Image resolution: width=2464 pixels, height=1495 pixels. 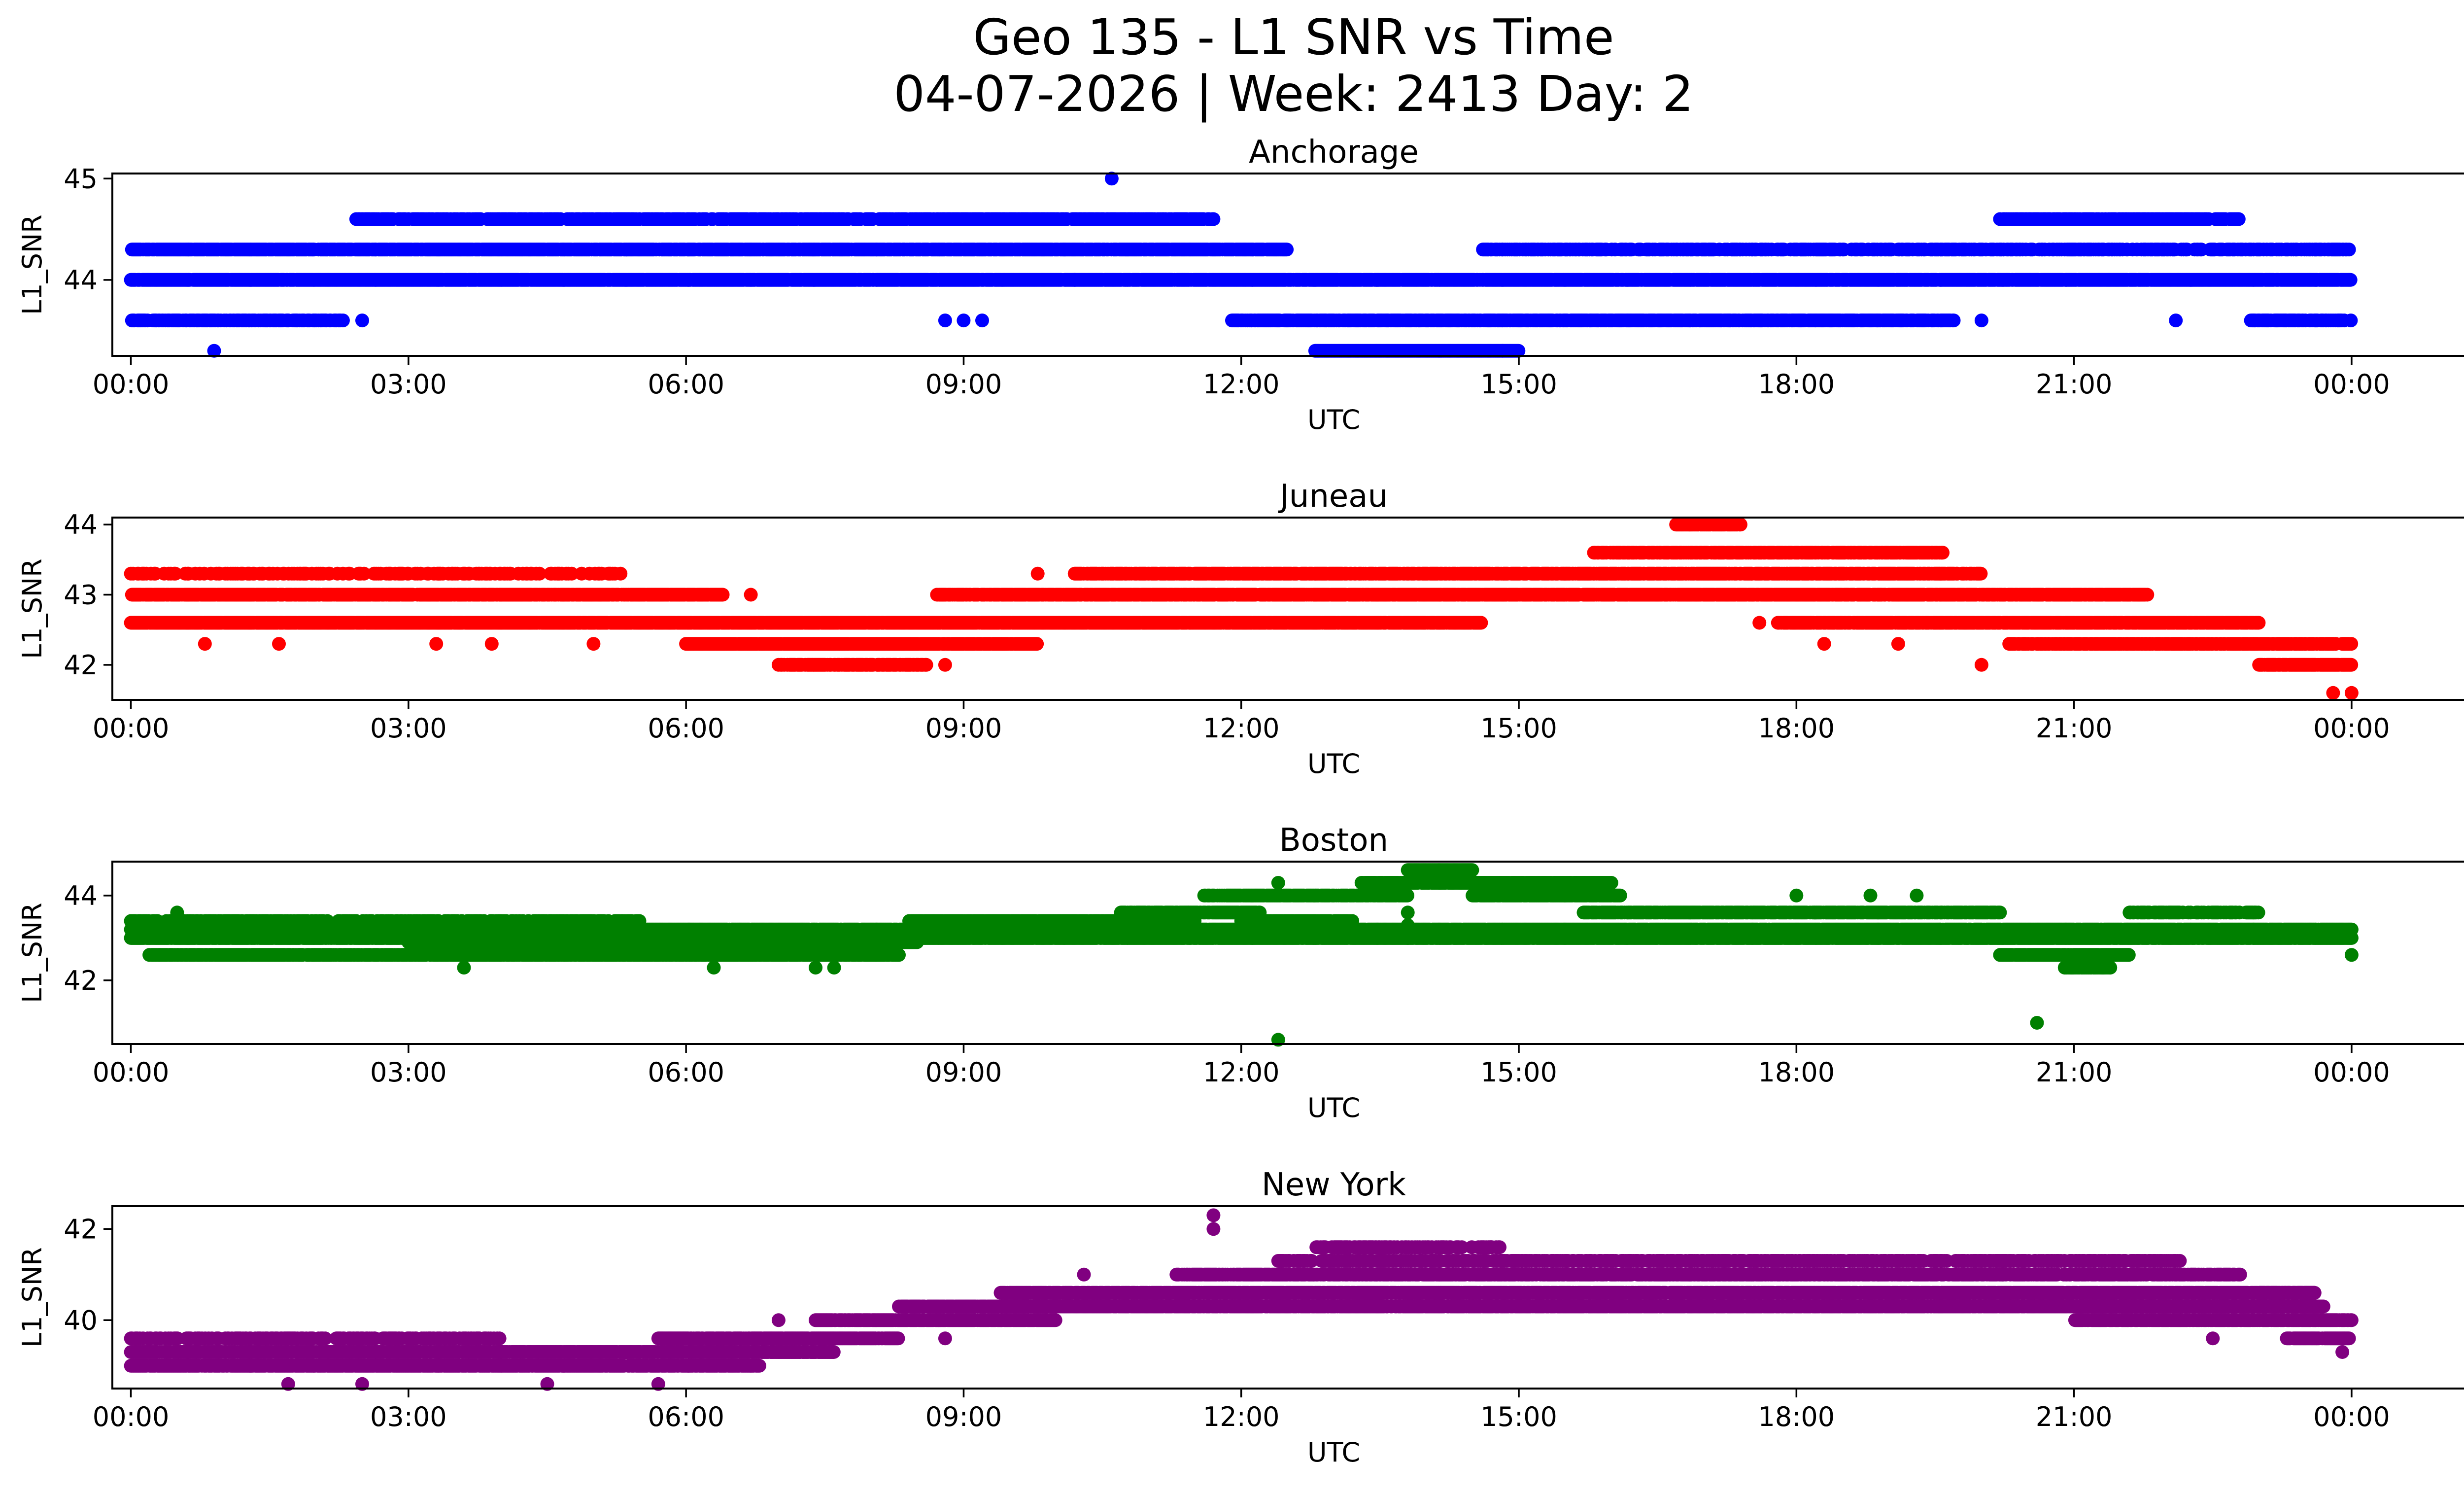 What do you see at coordinates (2074, 384) in the screenshot?
I see `x-tick-label: 21:00` at bounding box center [2074, 384].